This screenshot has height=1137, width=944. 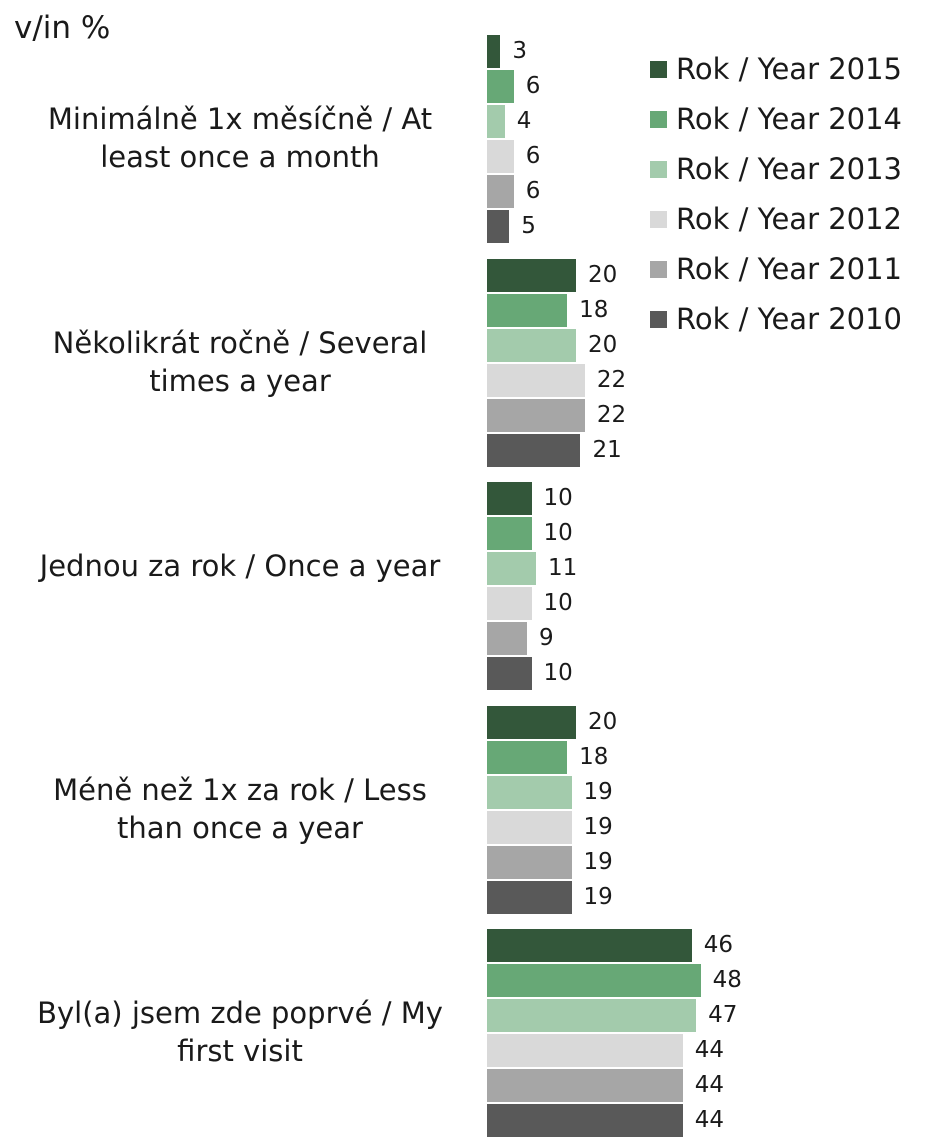 What do you see at coordinates (607, 449) in the screenshot?
I see `value-label: 21` at bounding box center [607, 449].